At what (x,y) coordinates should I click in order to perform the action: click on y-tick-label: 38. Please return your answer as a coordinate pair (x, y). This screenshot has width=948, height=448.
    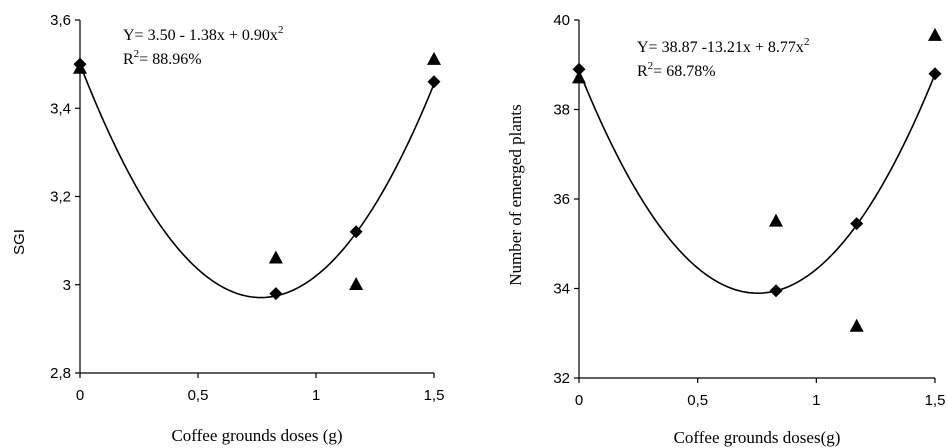
    Looking at the image, I should click on (561, 110).